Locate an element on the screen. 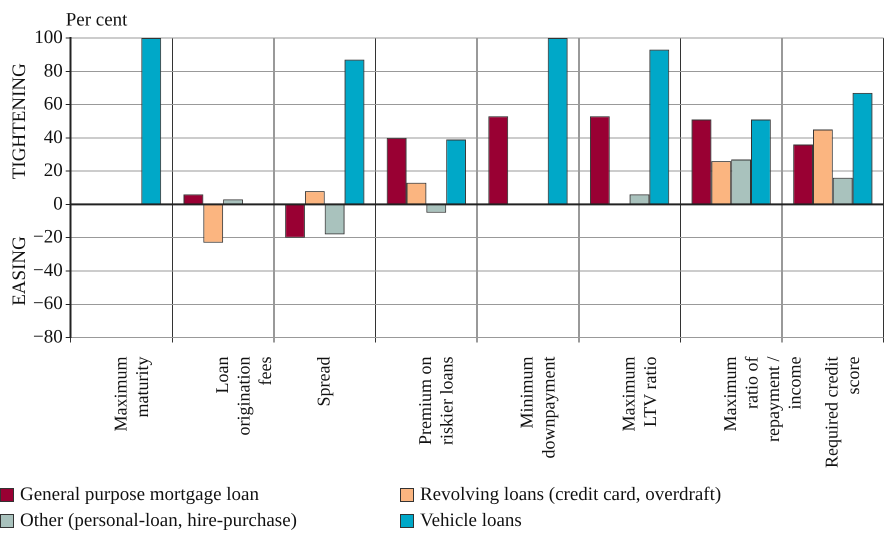  y-tick-label: −60 is located at coordinates (47, 303).